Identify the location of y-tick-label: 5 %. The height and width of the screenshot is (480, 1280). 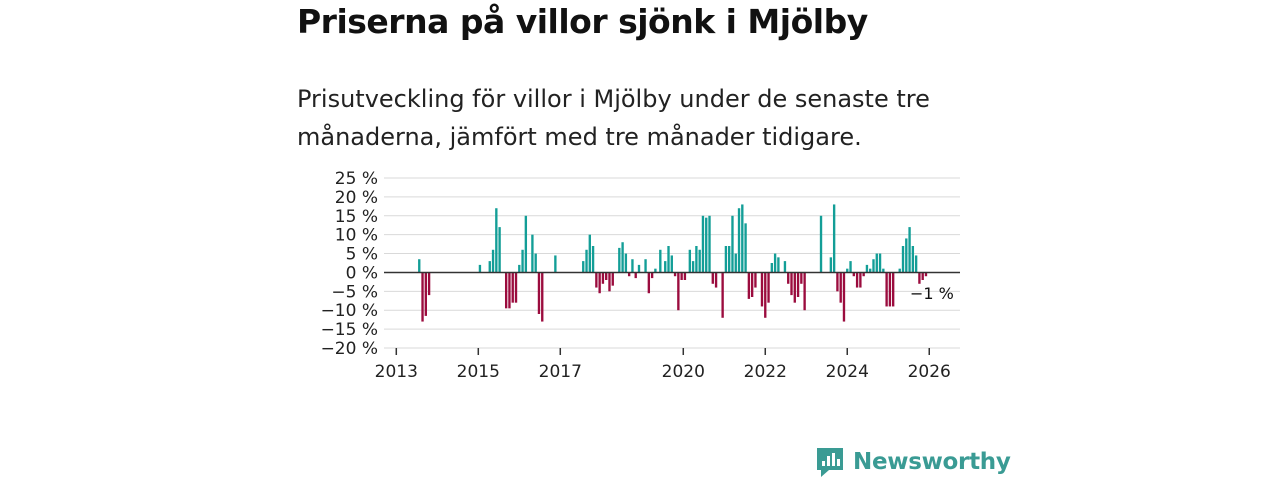
(362, 255).